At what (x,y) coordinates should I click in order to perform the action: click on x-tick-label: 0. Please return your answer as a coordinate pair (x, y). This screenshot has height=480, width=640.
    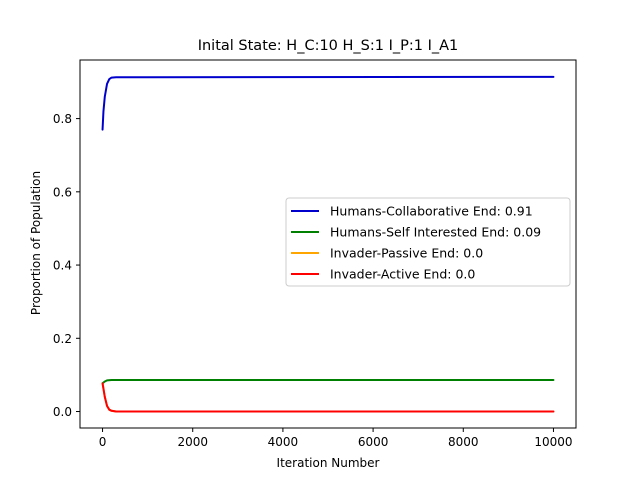
    Looking at the image, I should click on (103, 442).